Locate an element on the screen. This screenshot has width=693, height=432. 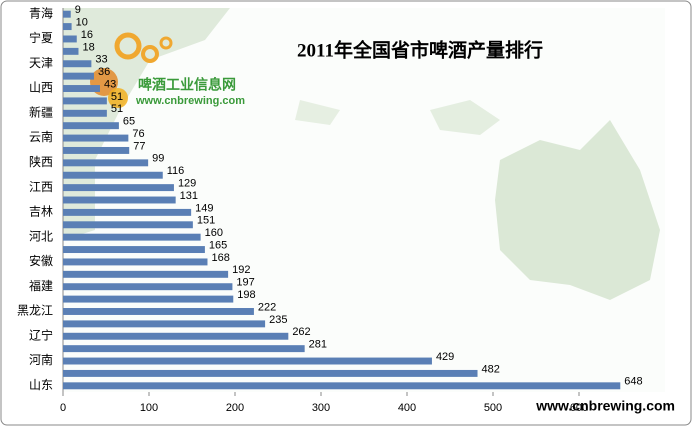
watermark-url: www.cnbrewing.com is located at coordinates (190, 101).